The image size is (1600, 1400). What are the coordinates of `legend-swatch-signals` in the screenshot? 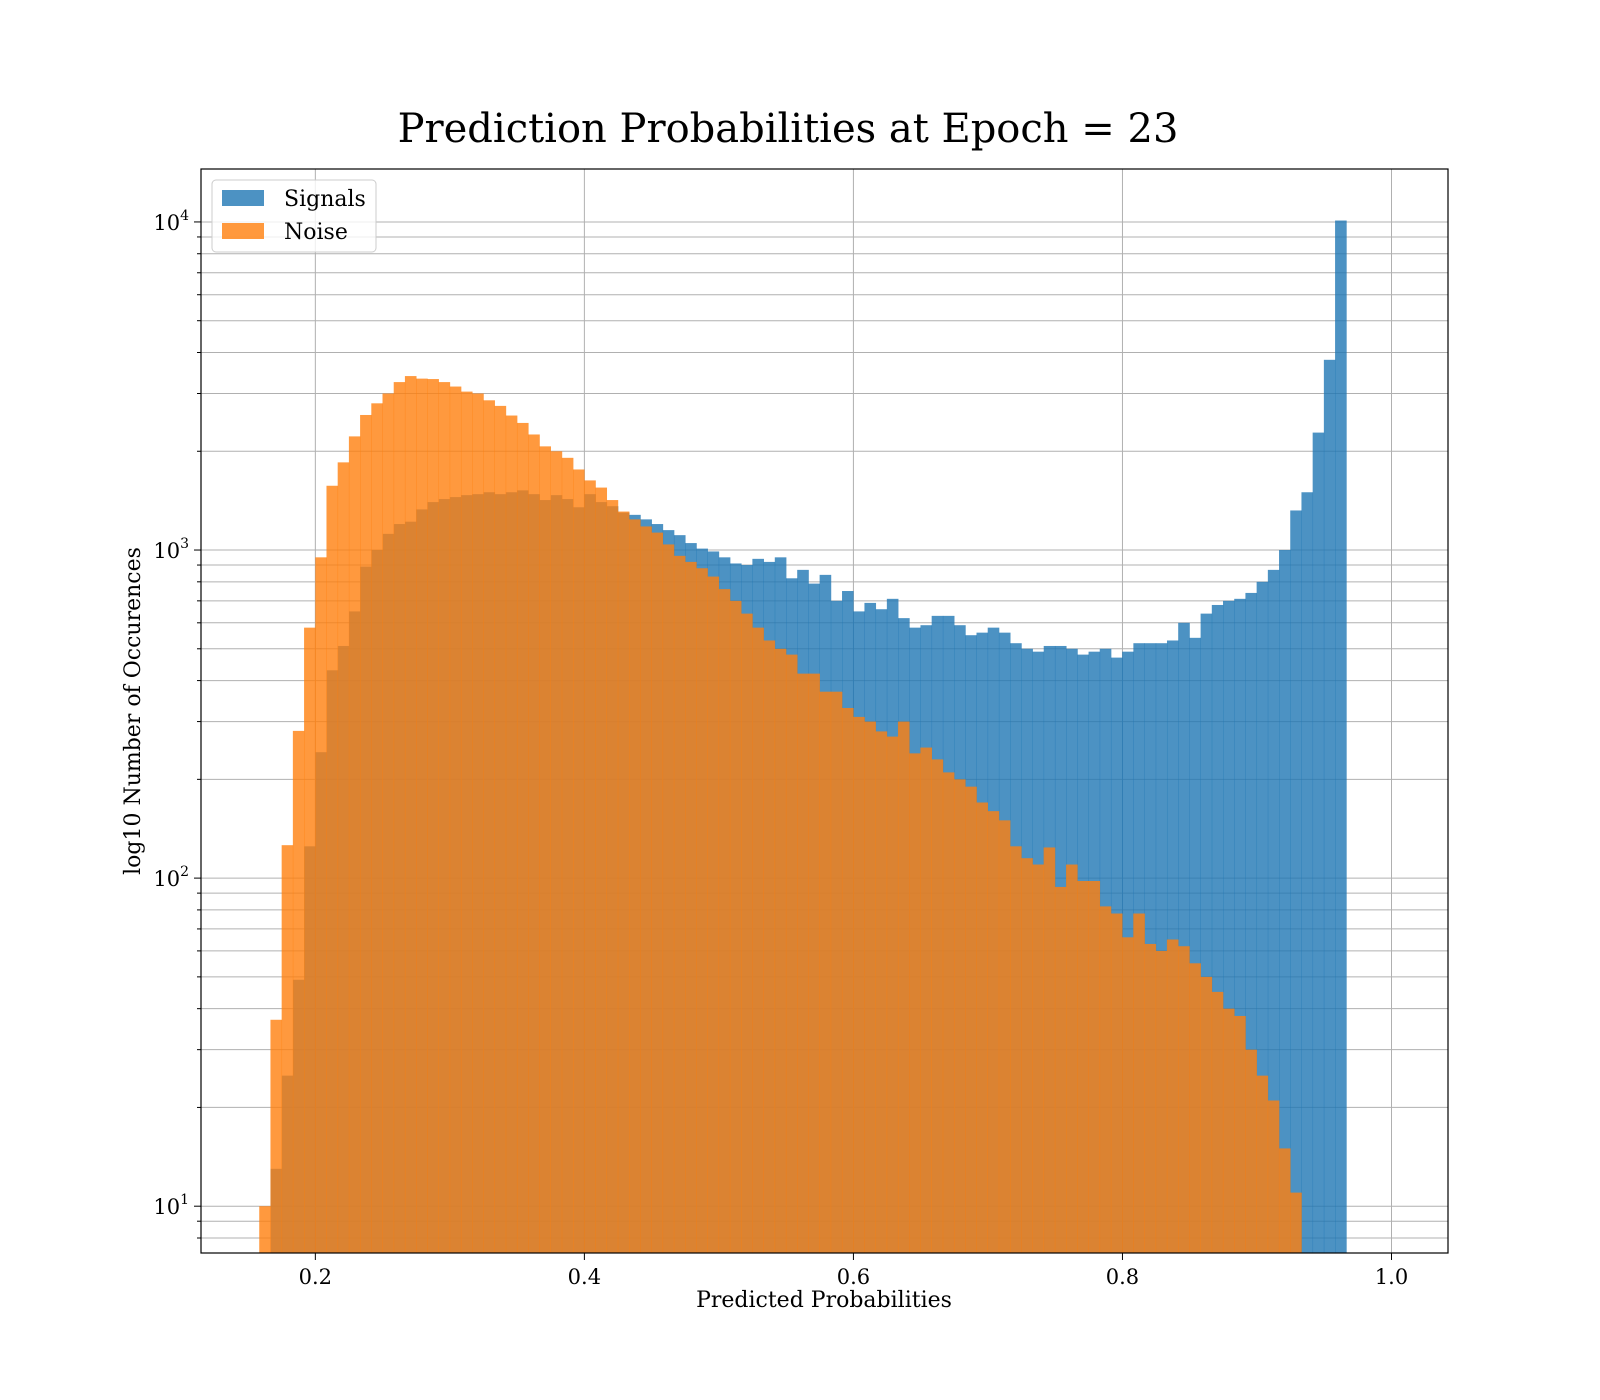 It's located at (243, 198).